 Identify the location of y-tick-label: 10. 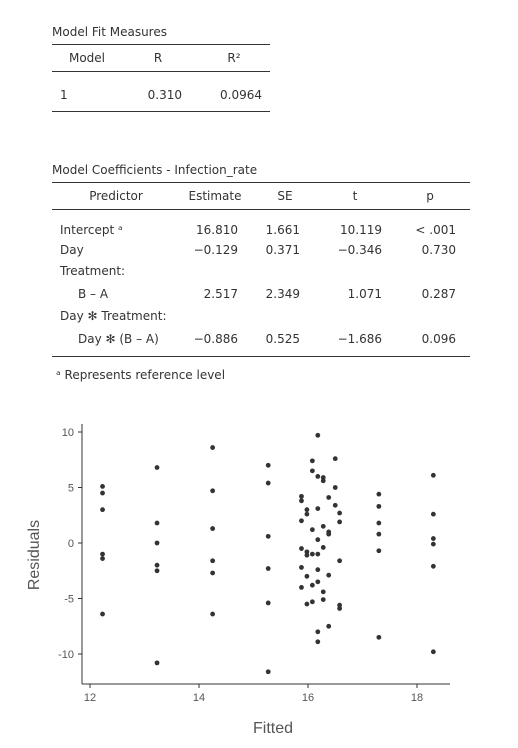
(68, 433).